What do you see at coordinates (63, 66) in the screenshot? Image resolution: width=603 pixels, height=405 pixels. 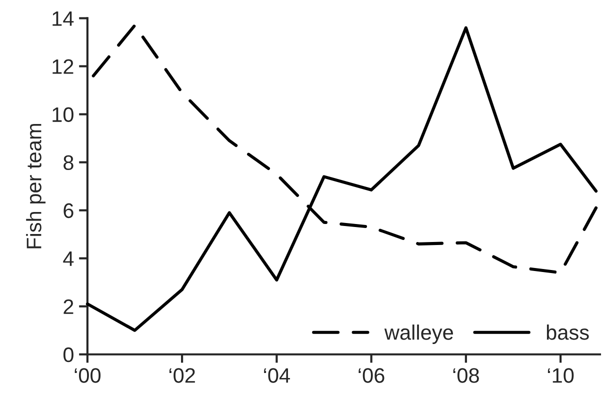 I see `y-tick-label: 12` at bounding box center [63, 66].